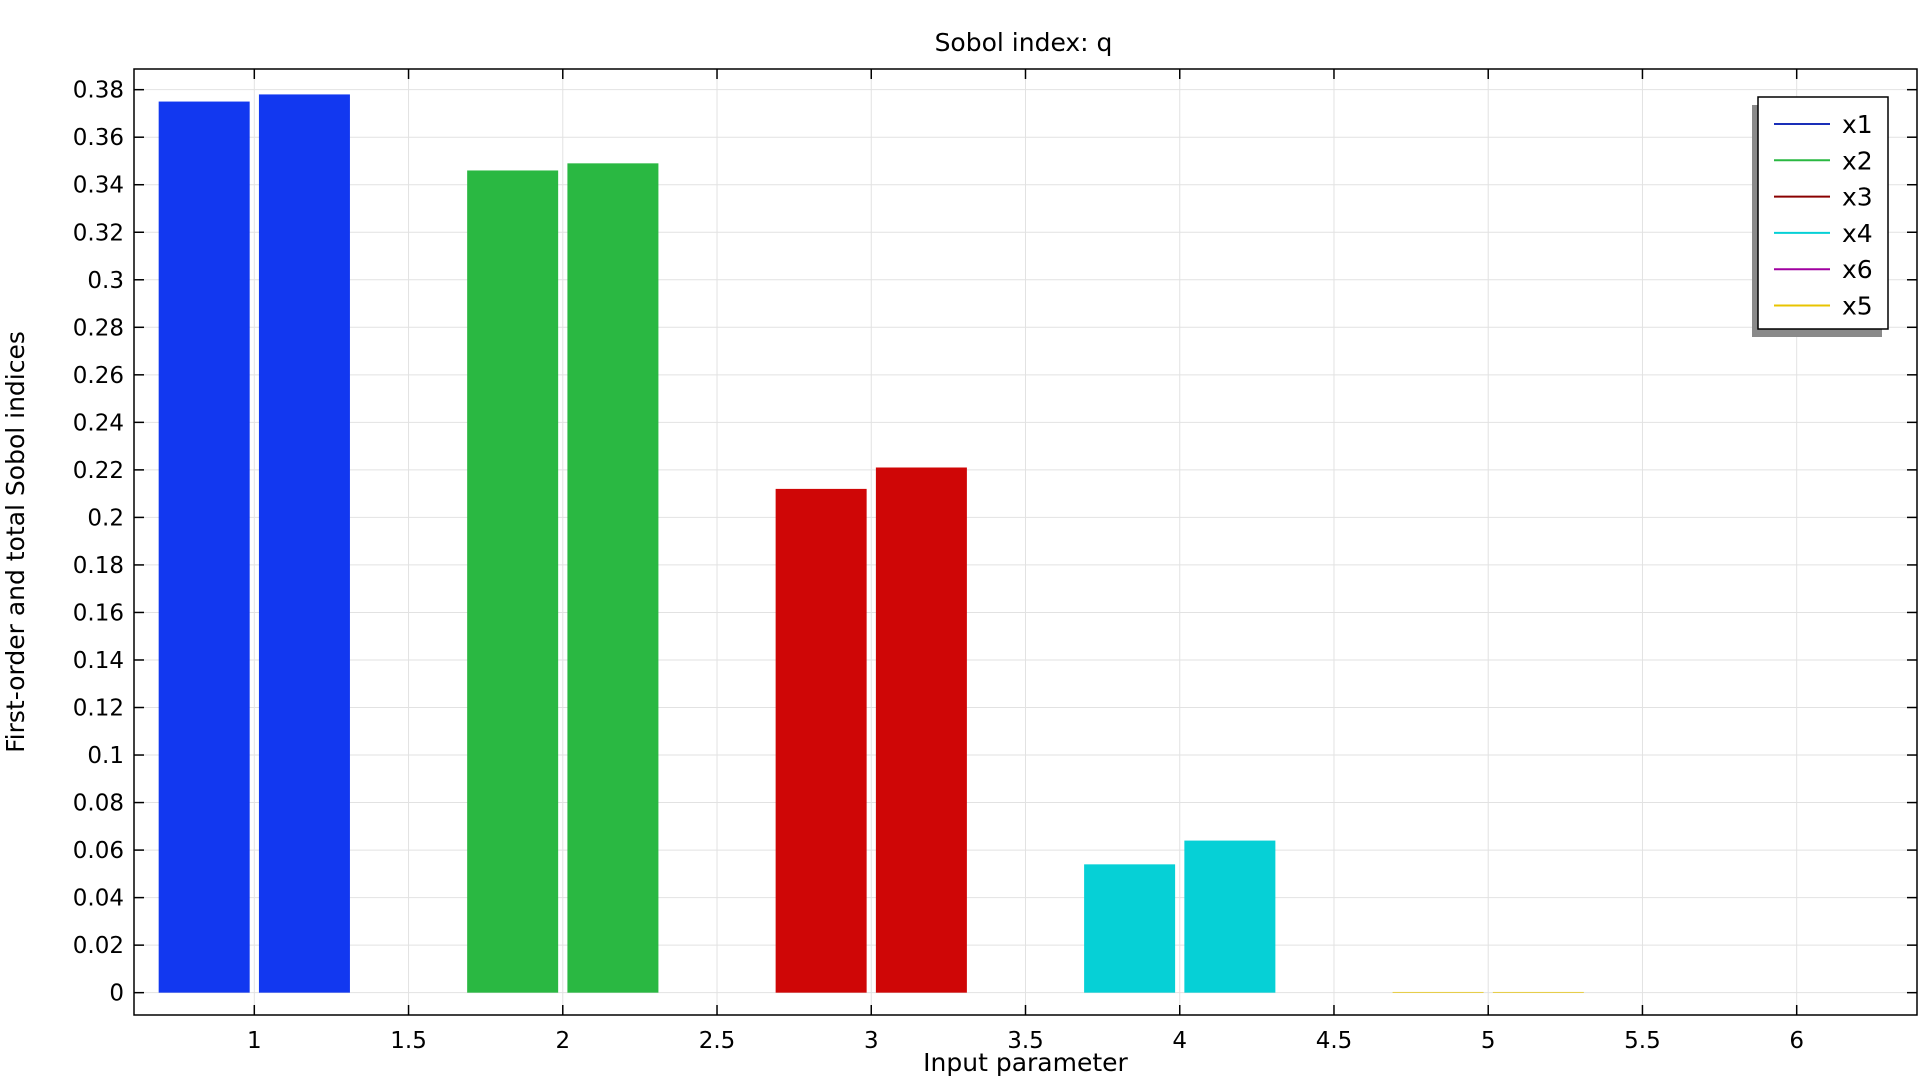 The width and height of the screenshot is (1920, 1080). What do you see at coordinates (1538, 992) in the screenshot?
I see `bar-x5-total` at bounding box center [1538, 992].